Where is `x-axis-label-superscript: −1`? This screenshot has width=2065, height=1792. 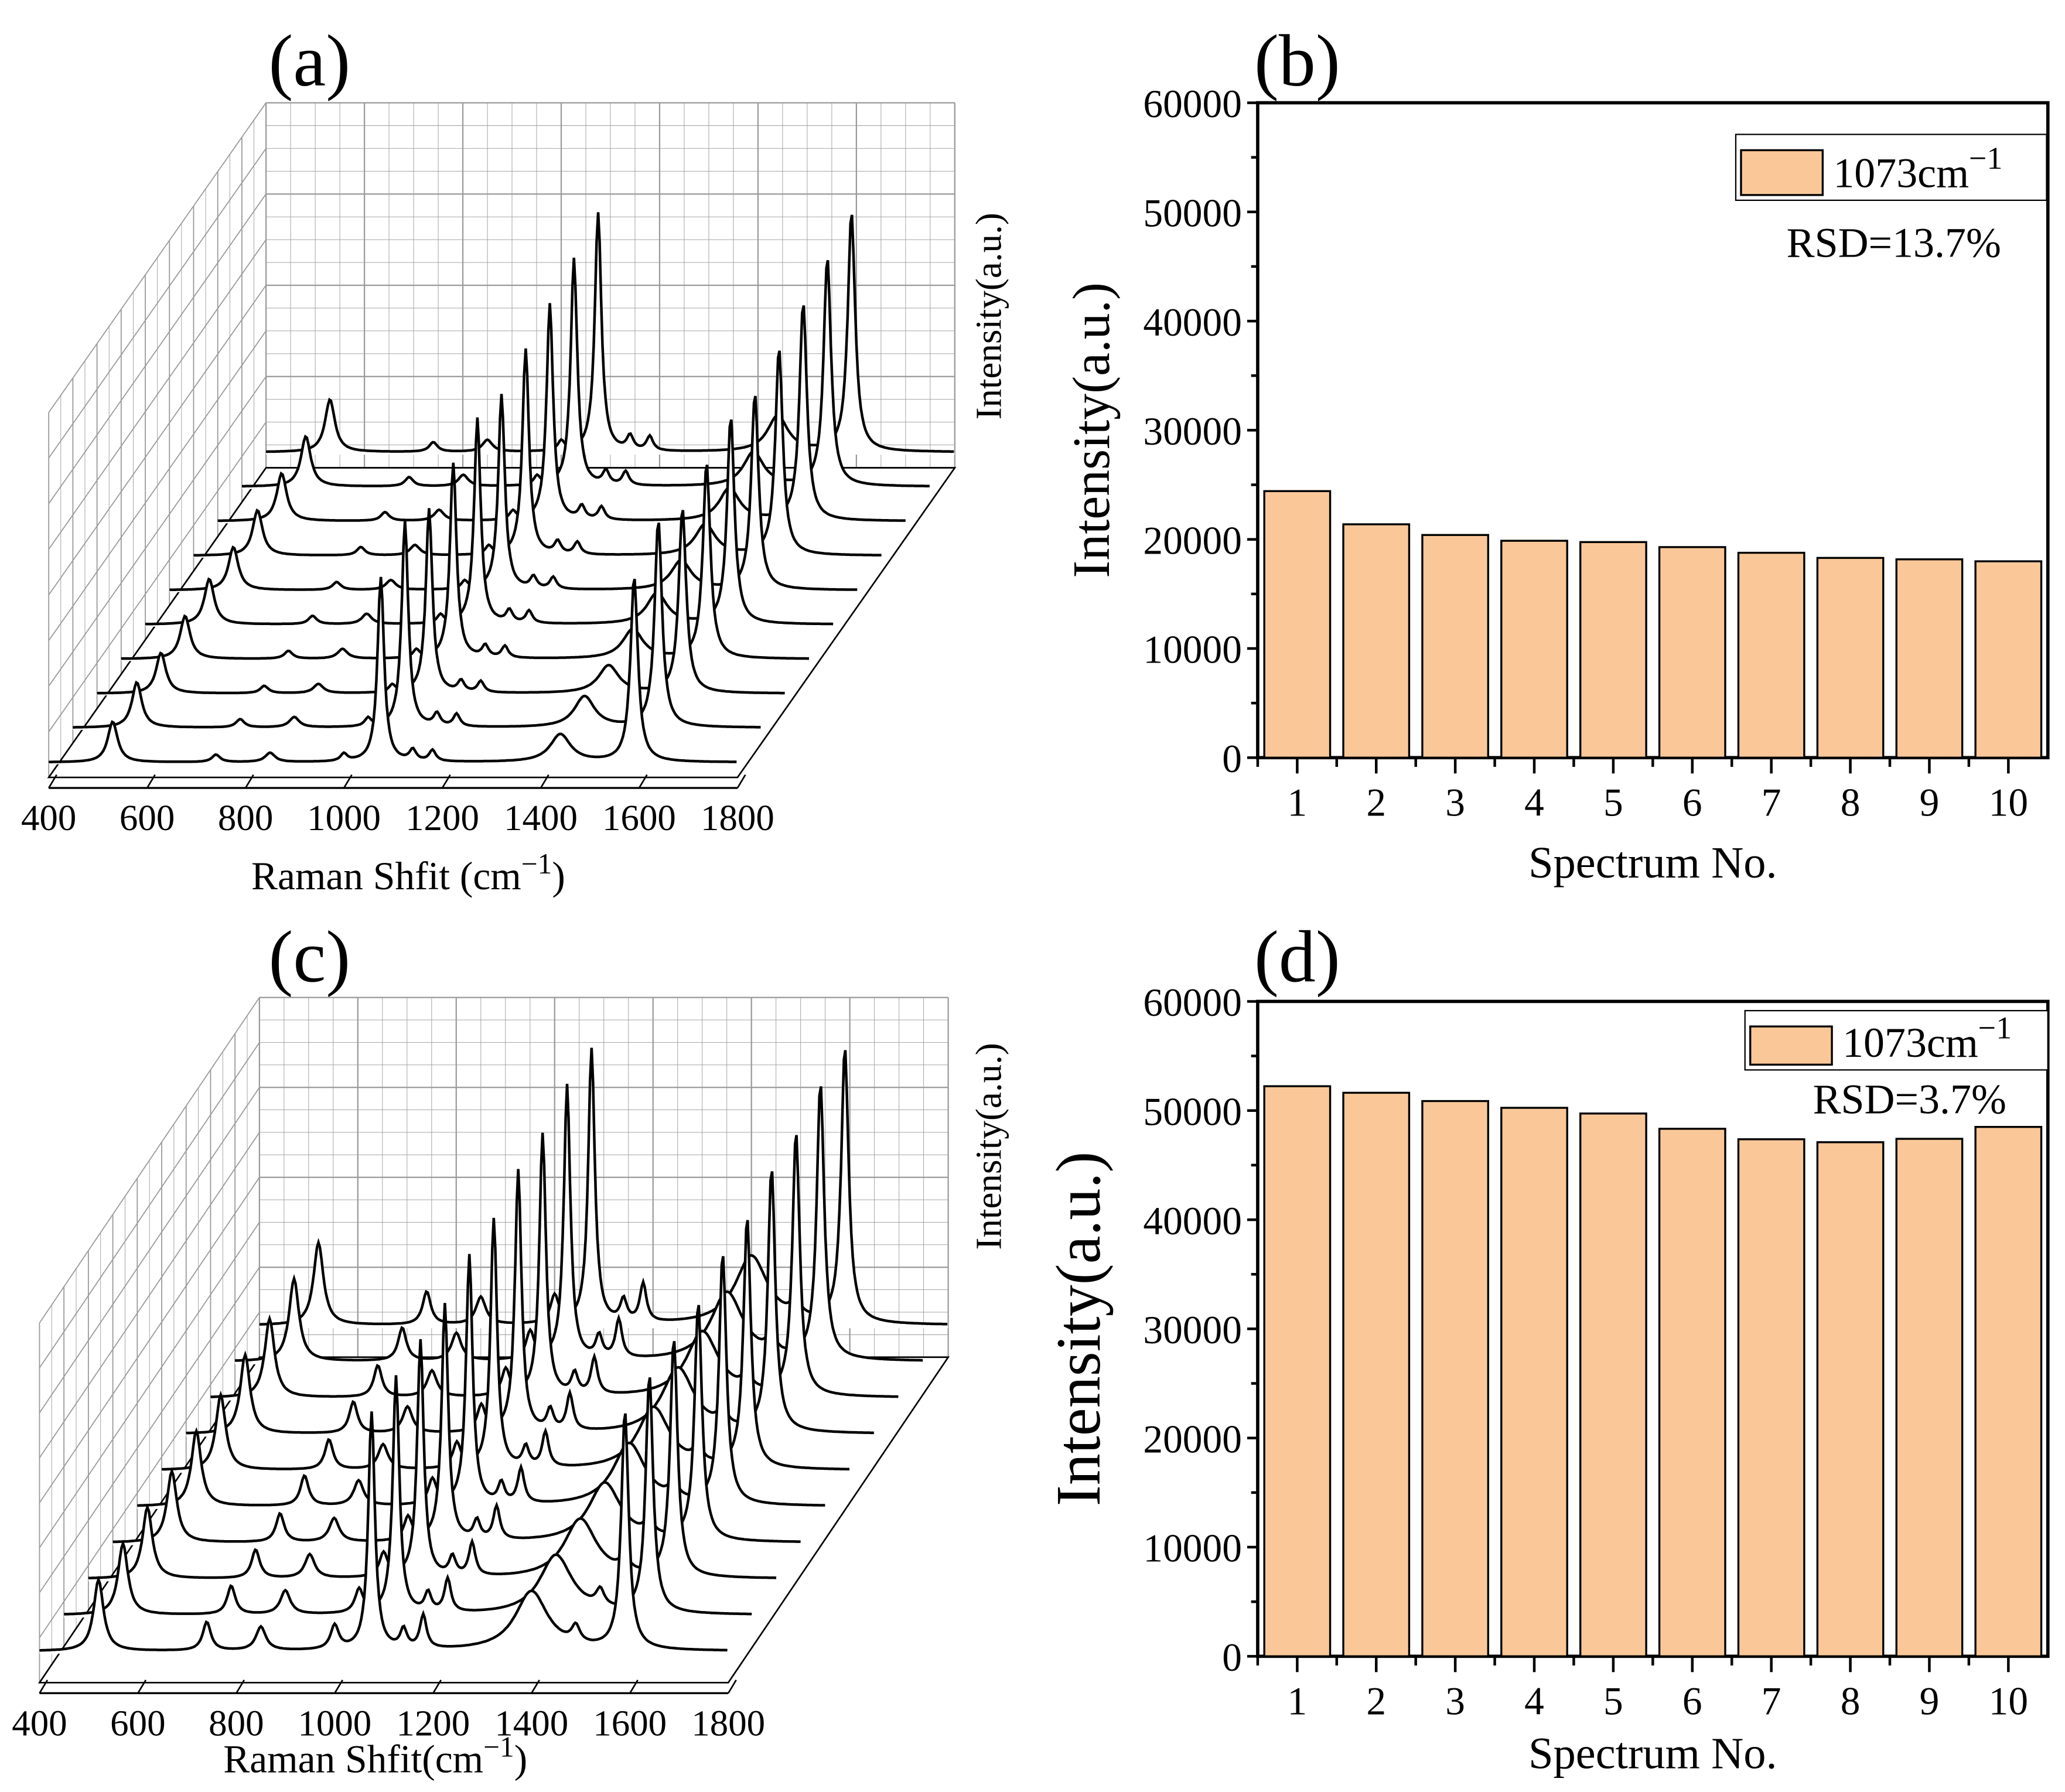
x-axis-label-superscript: −1 is located at coordinates (498, 1746).